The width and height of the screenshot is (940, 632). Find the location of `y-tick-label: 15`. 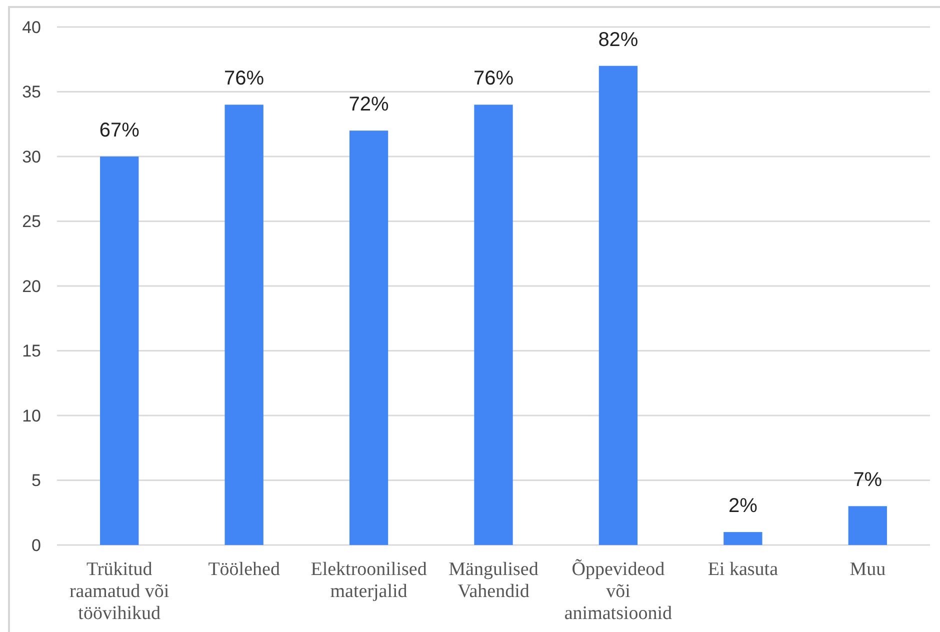

y-tick-label: 15 is located at coordinates (31, 351).